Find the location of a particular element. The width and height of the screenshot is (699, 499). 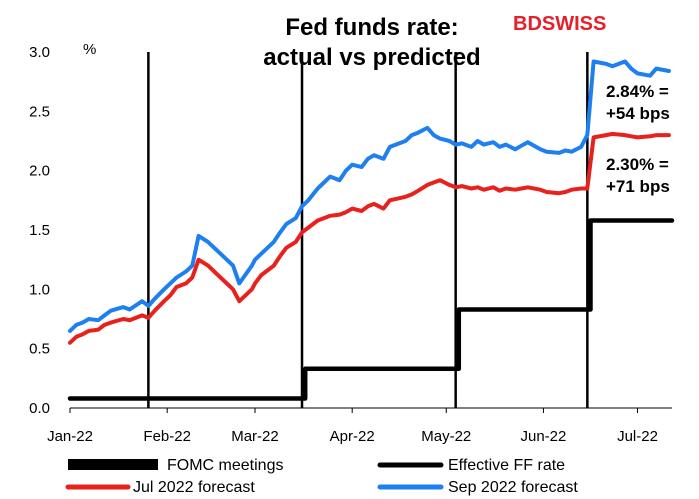

annotation-jul: 2.30% = +71 bps is located at coordinates (638, 175).